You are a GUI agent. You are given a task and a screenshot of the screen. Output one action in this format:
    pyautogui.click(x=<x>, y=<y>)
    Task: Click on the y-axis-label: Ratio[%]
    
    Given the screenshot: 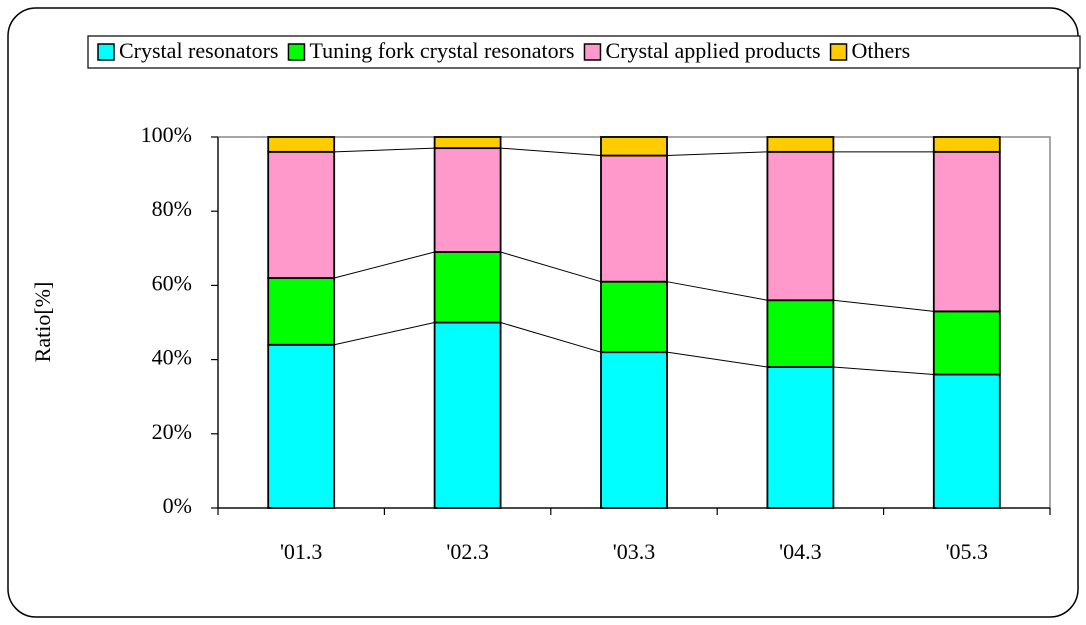 What is the action you would take?
    pyautogui.click(x=42, y=322)
    